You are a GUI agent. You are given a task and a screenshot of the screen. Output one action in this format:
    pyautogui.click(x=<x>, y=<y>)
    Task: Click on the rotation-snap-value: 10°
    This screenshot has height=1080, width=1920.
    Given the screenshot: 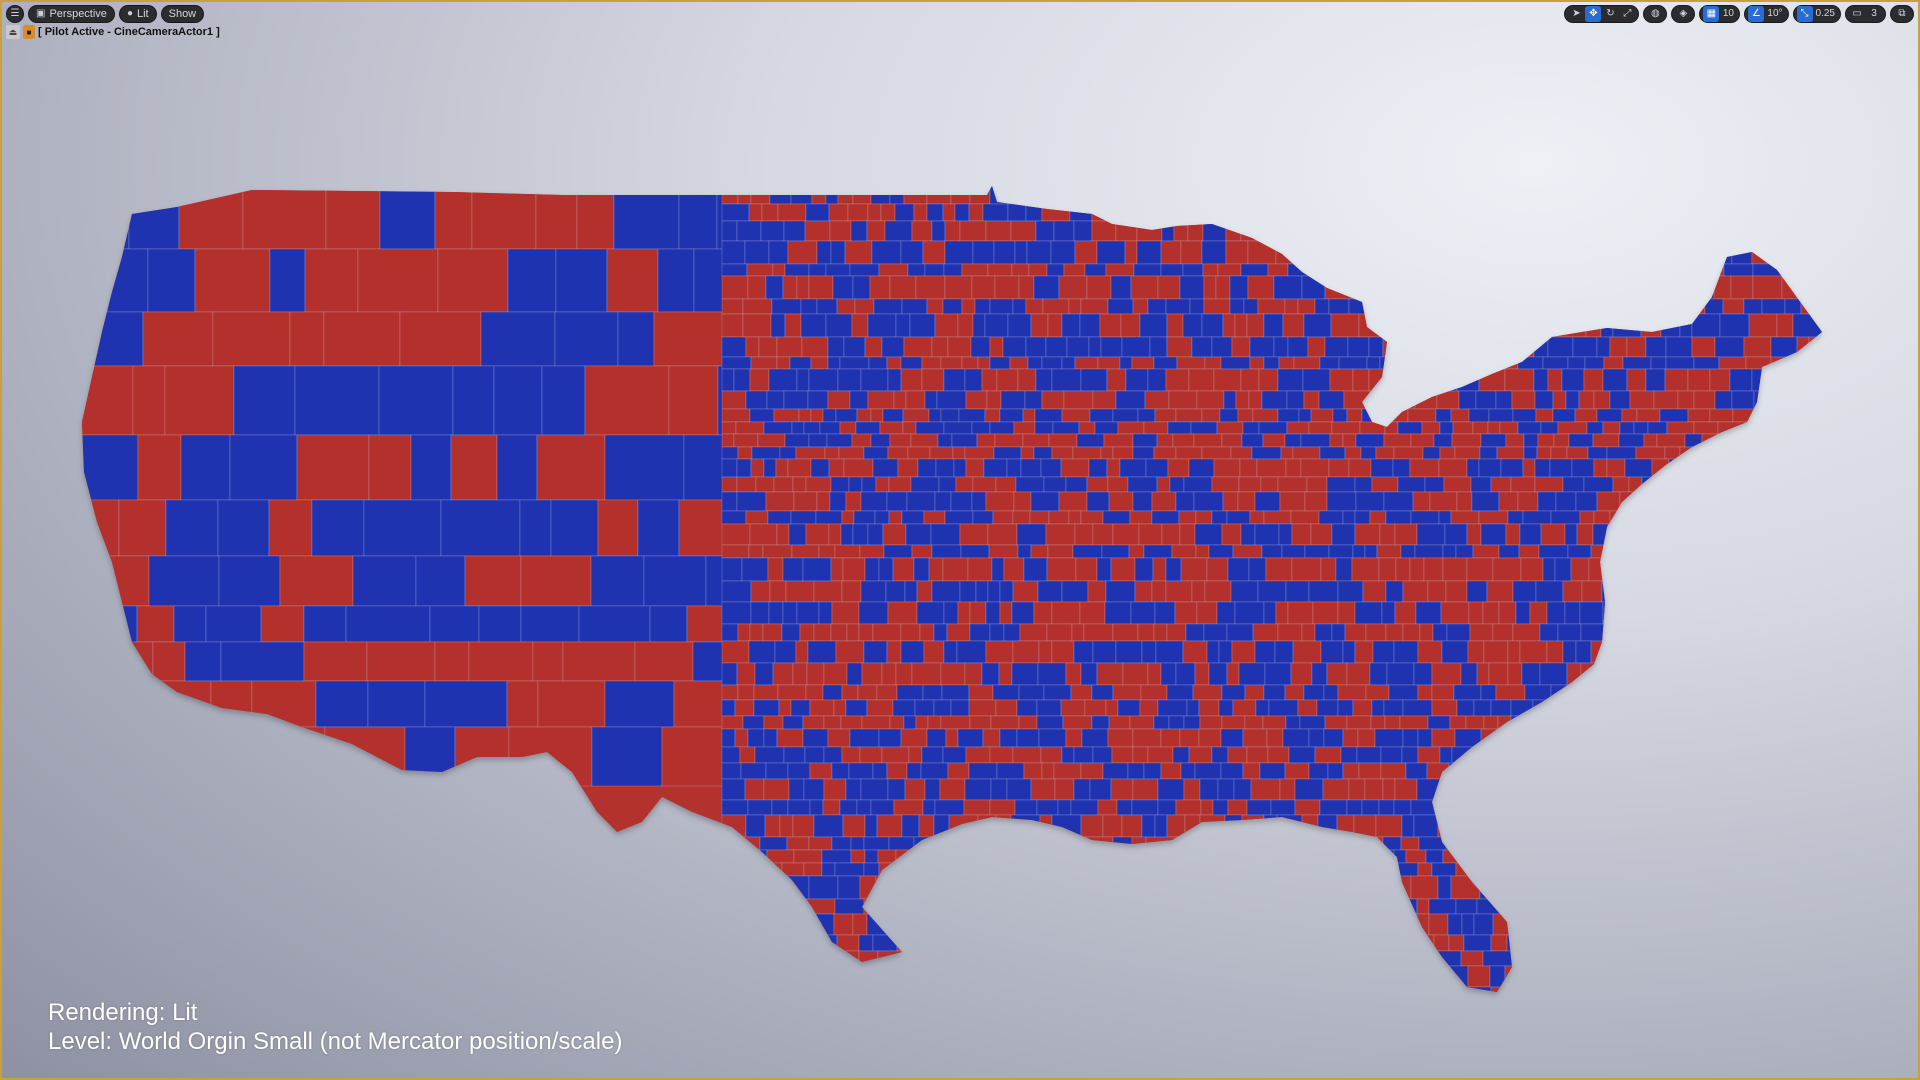 What is the action you would take?
    pyautogui.click(x=1775, y=13)
    